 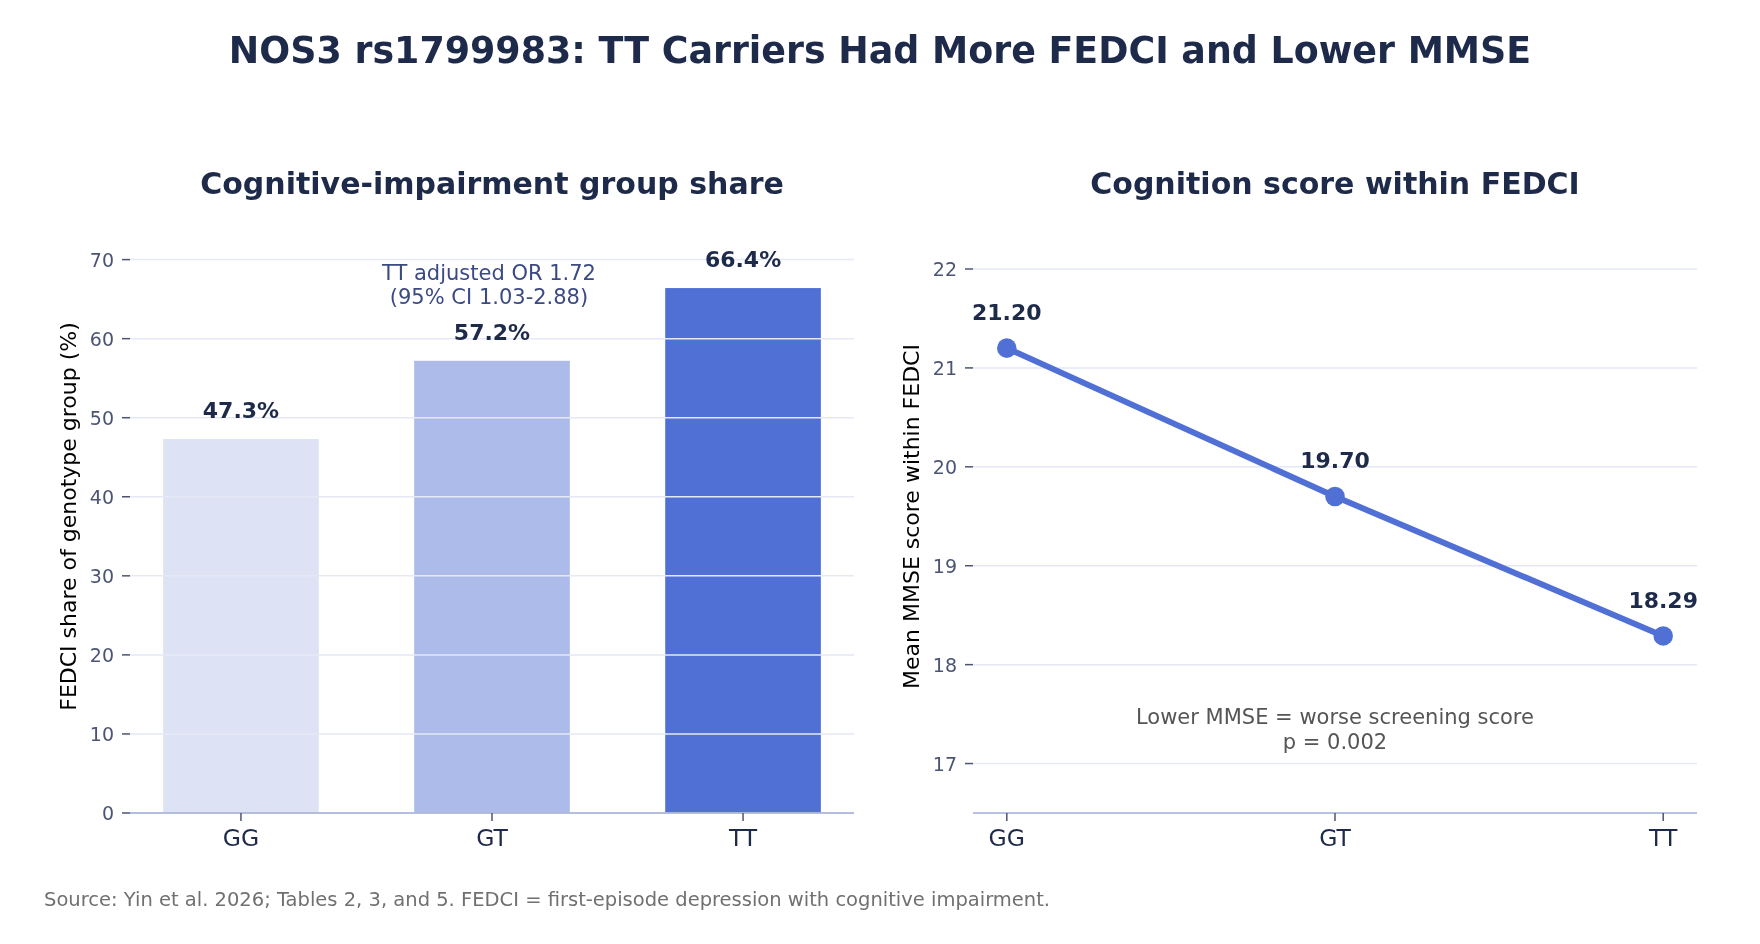 What do you see at coordinates (492, 332) in the screenshot?
I see `data-label: 57.2%` at bounding box center [492, 332].